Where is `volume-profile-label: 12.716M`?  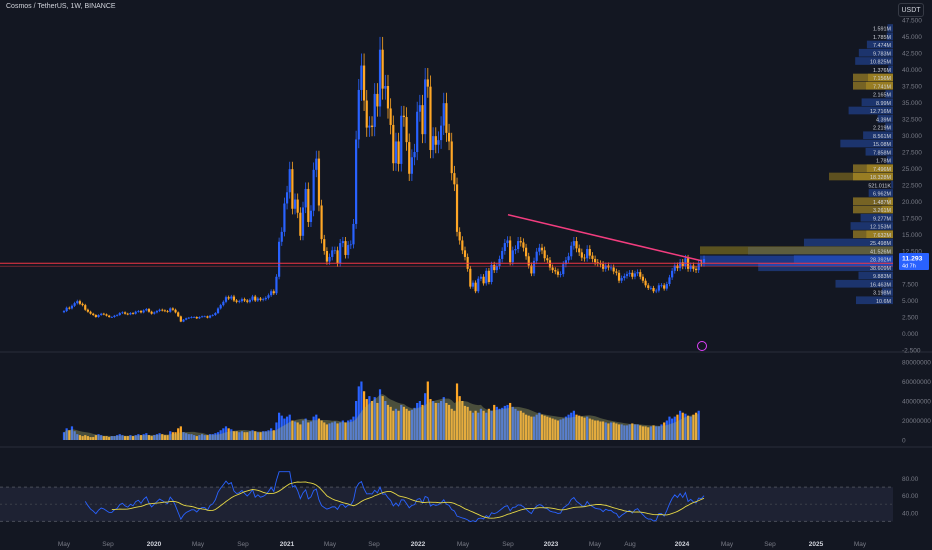
volume-profile-label: 12.716M is located at coordinates (880, 112).